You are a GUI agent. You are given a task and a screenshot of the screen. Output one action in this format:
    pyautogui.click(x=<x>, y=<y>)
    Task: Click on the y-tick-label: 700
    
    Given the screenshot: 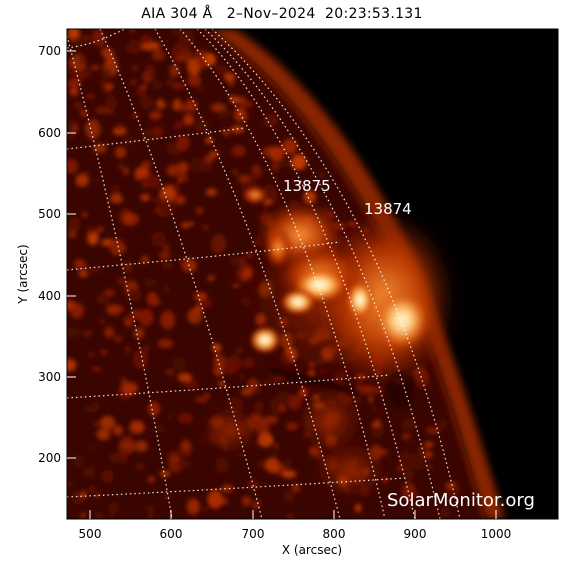 What is the action you would take?
    pyautogui.click(x=49, y=51)
    